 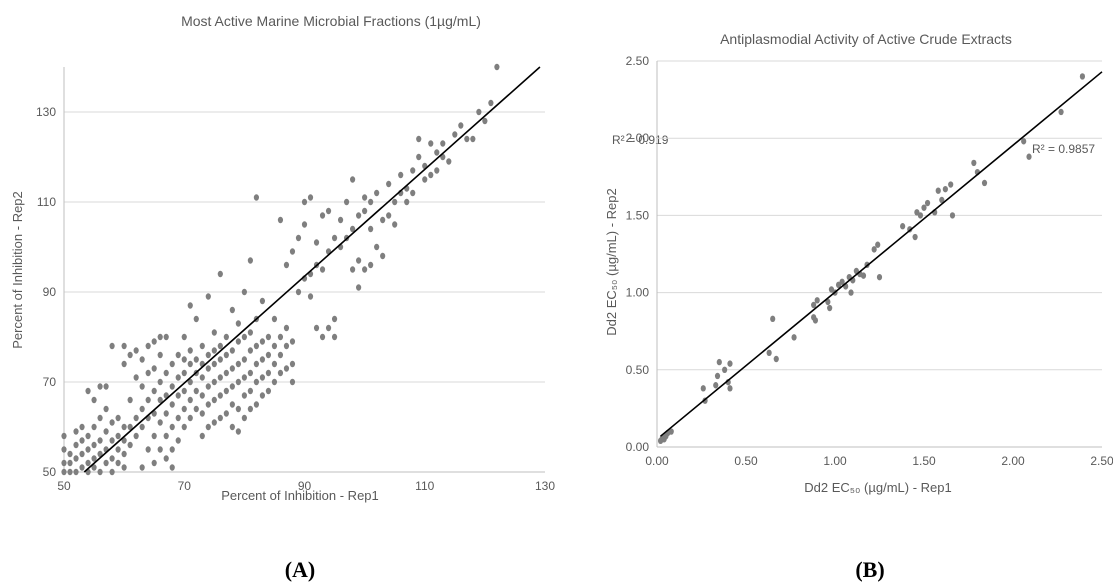 I want to click on chart-b-x-tick-label: 1.50, so click(x=924, y=461).